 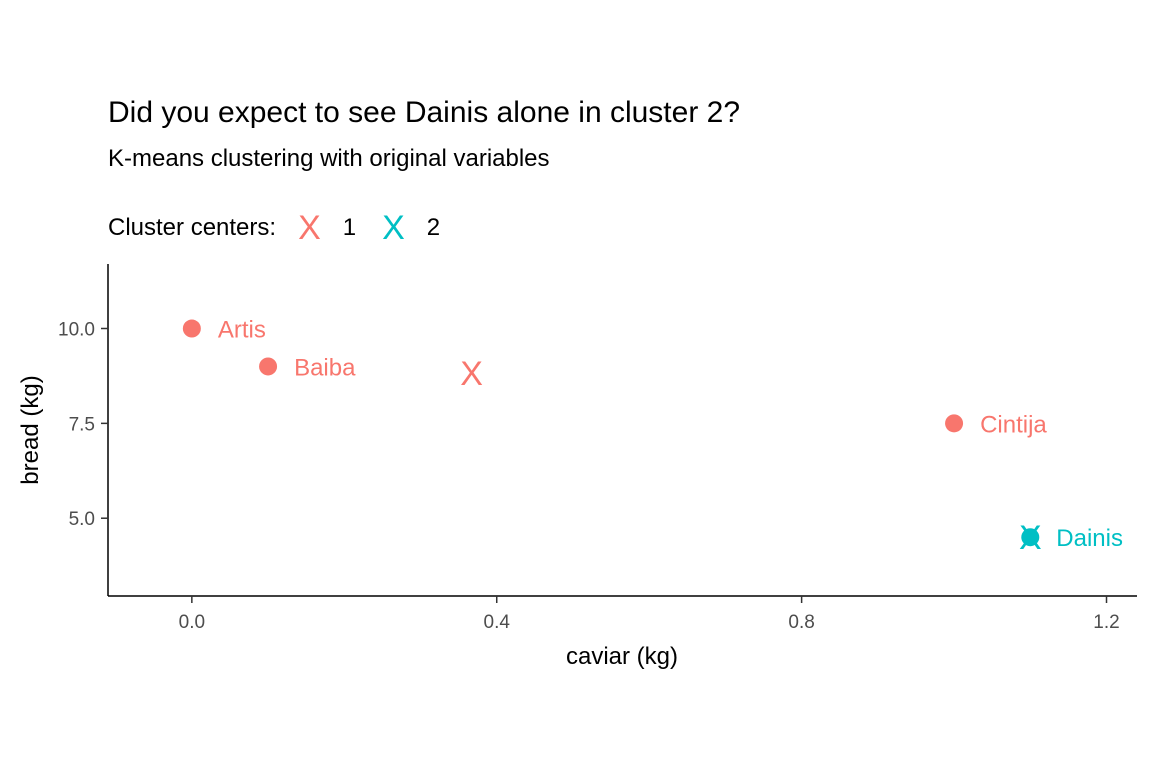 I want to click on data-point-dainis, so click(x=1030, y=537).